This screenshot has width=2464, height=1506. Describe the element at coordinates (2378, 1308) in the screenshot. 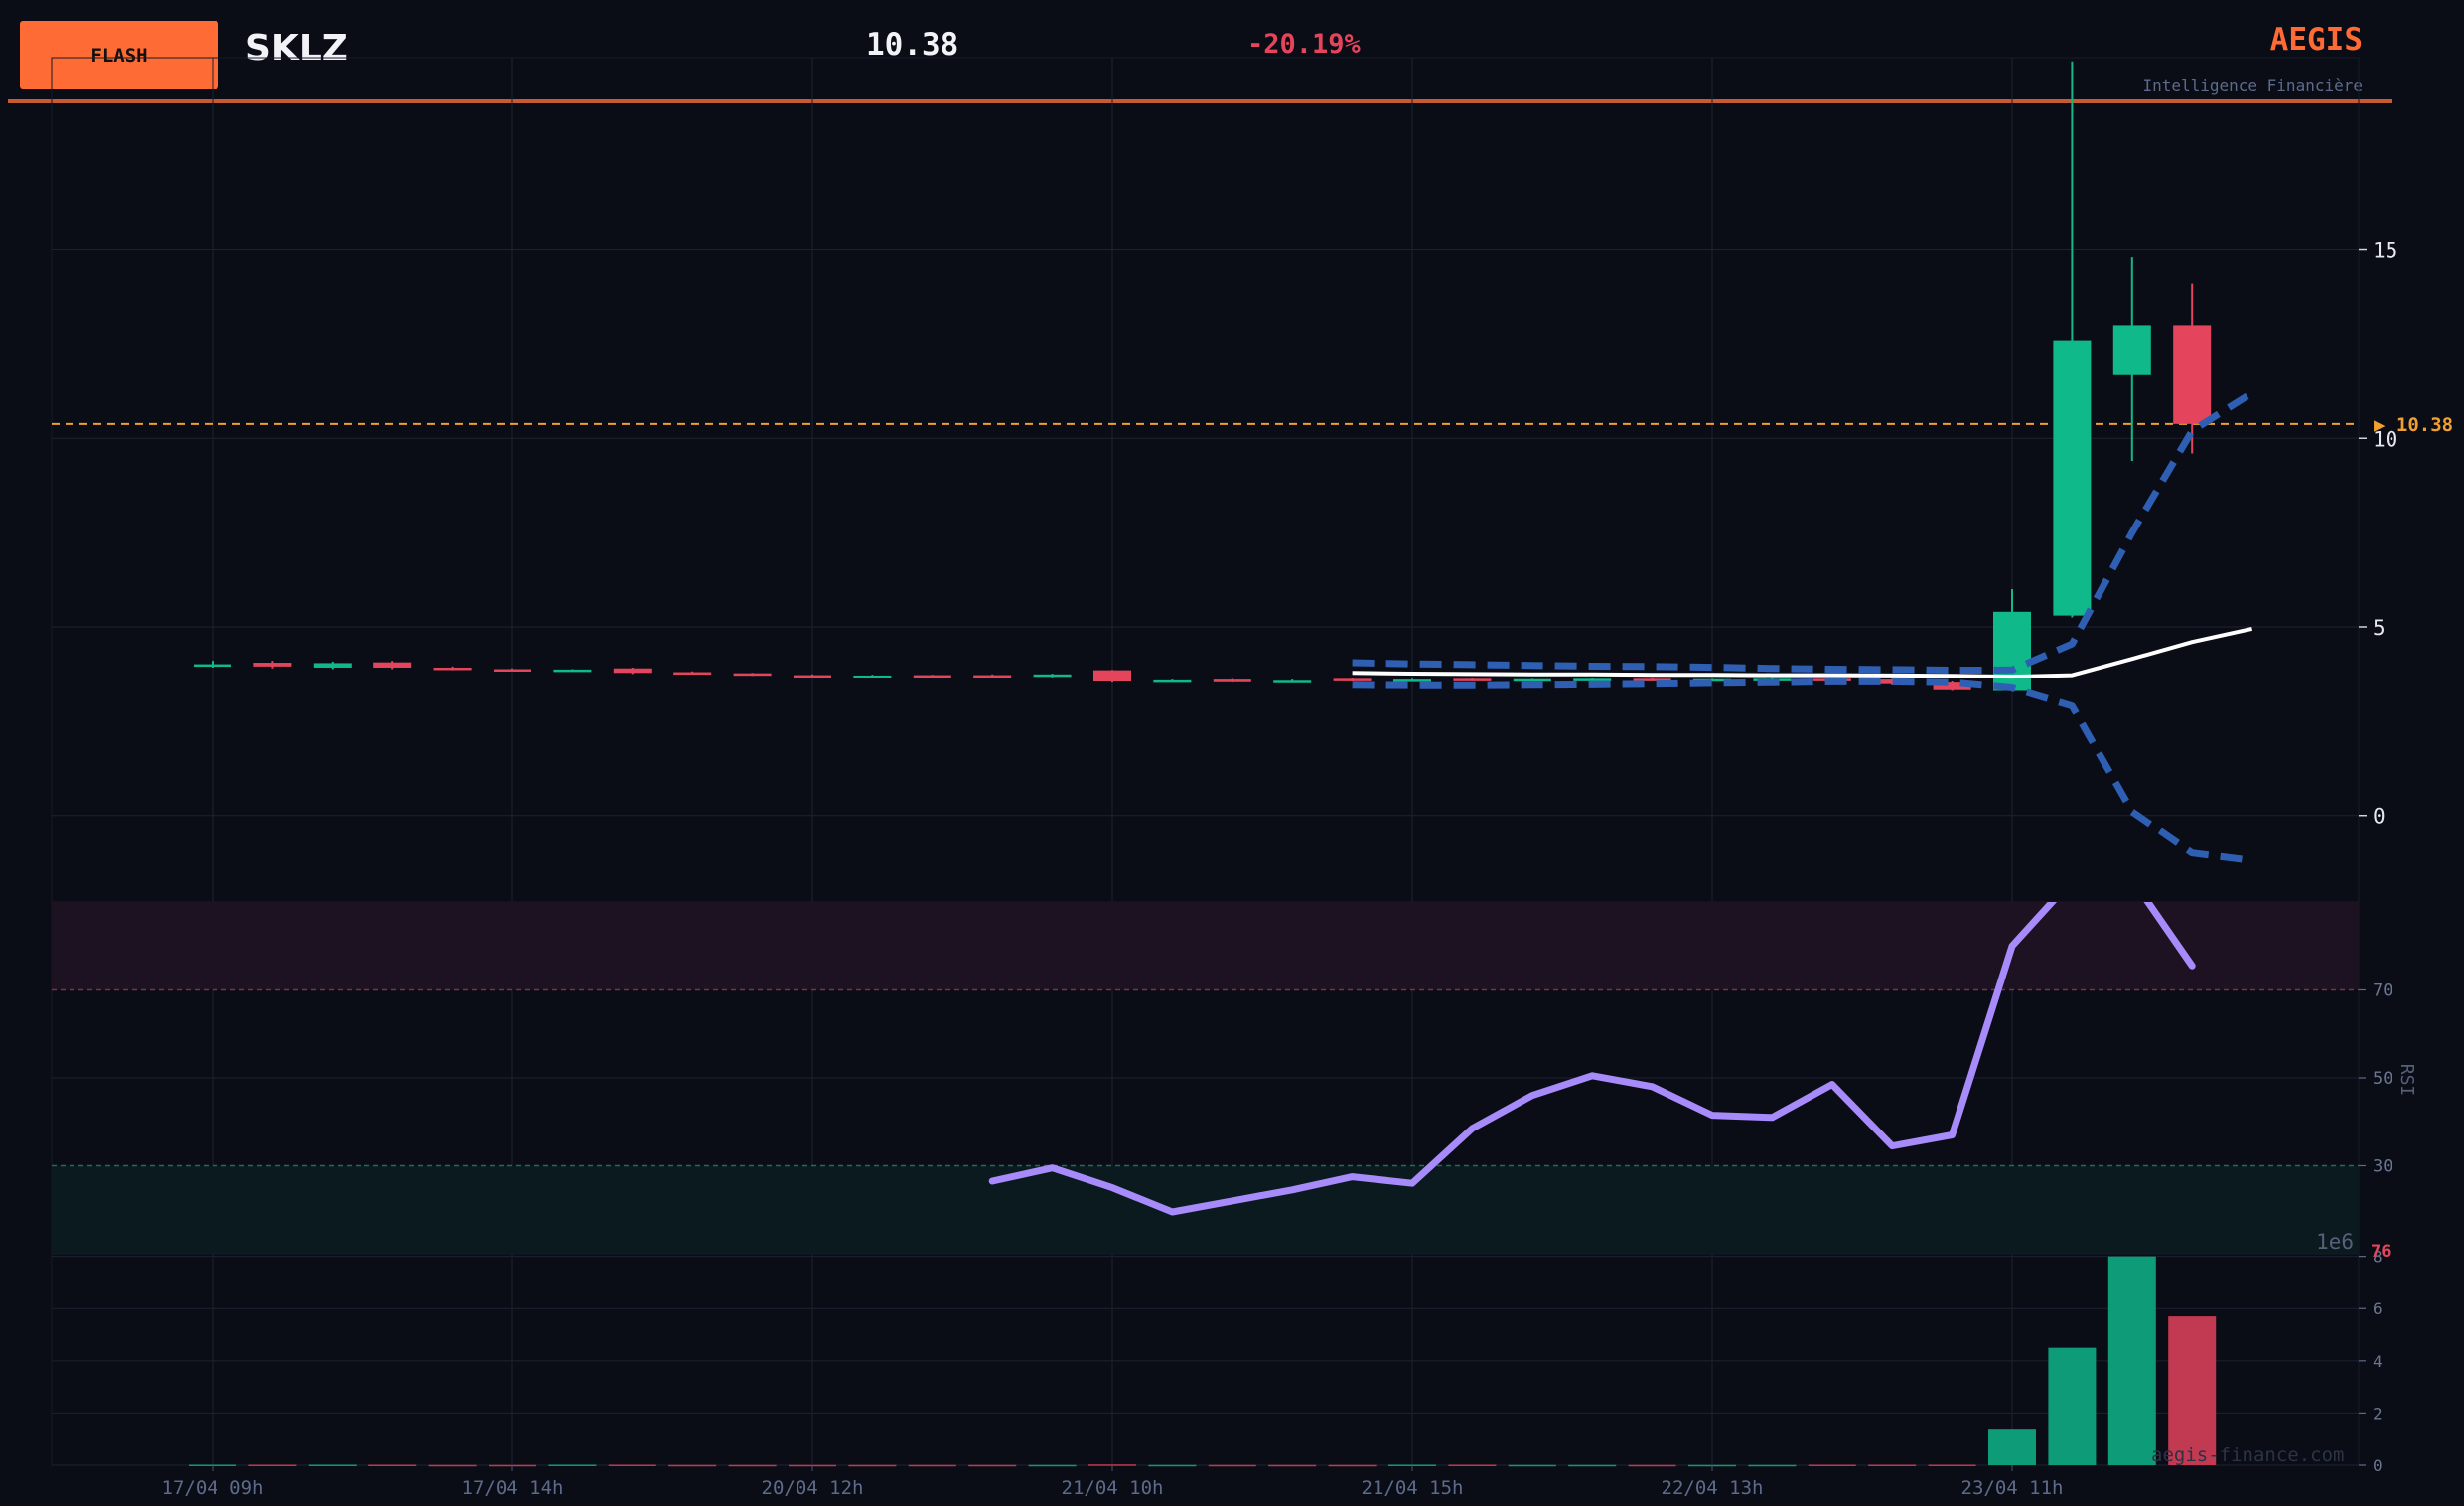

I see `y-tick-label: 6` at that location.